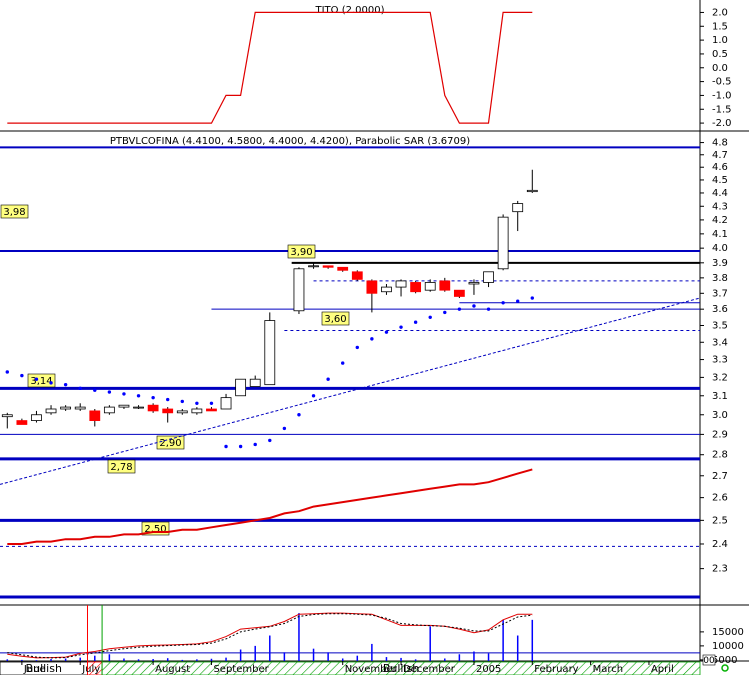 The image size is (749, 675). Describe the element at coordinates (121, 467) in the screenshot. I see `level-label: 2,78` at that location.